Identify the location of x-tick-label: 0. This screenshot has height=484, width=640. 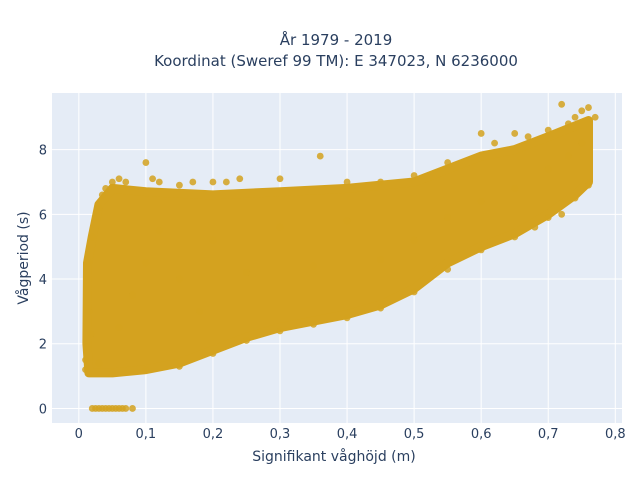
(79, 434).